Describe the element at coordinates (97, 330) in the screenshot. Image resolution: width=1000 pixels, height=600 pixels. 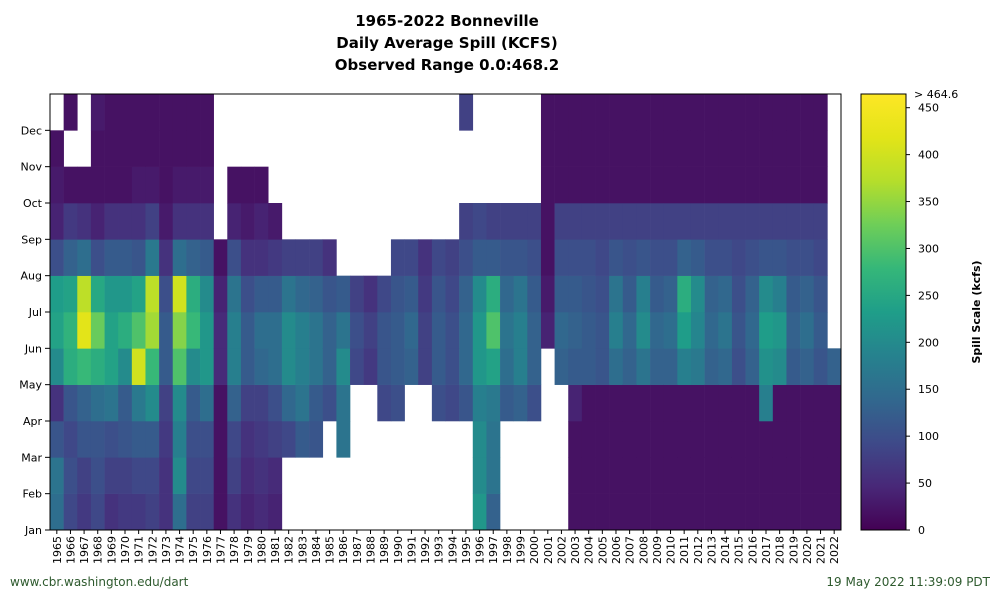
I see `heatmap-cell-1968-jun` at that location.